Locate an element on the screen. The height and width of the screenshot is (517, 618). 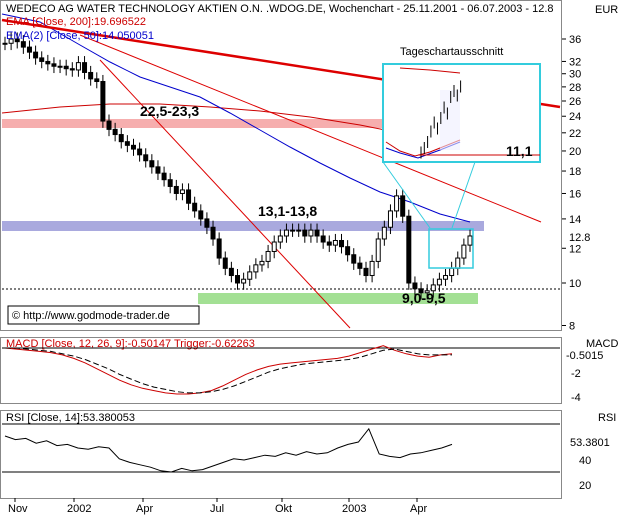
rsi-tick: 20 is located at coordinates (585, 486).